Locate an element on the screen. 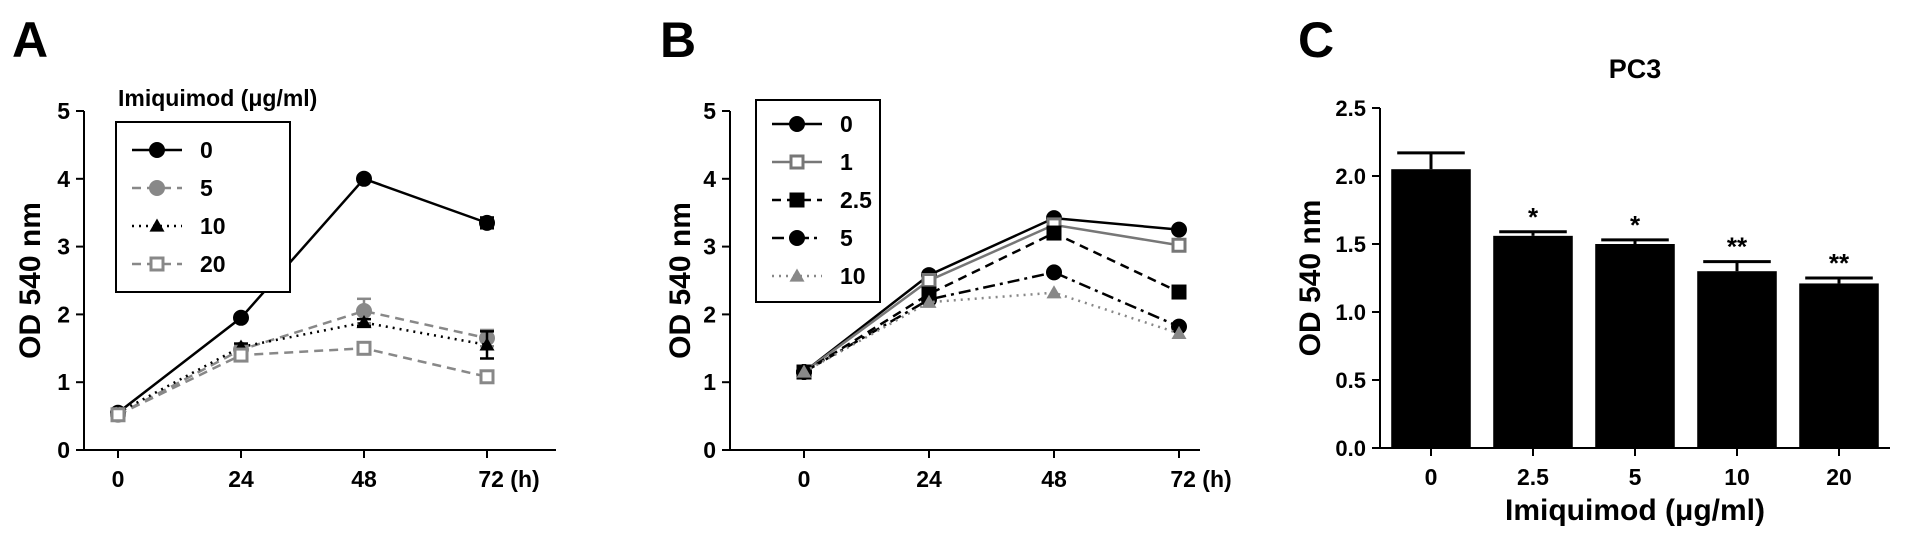 This screenshot has width=1913, height=542. y-tick-label: 2.0 is located at coordinates (1350, 176).